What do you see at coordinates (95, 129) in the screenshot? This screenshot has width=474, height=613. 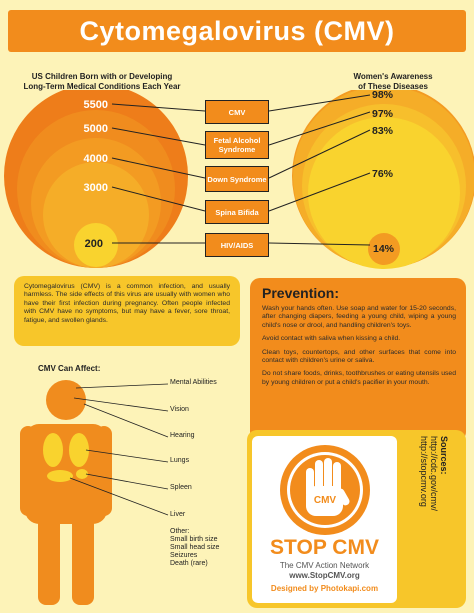 I see `children-count-fas: 5000` at bounding box center [95, 129].